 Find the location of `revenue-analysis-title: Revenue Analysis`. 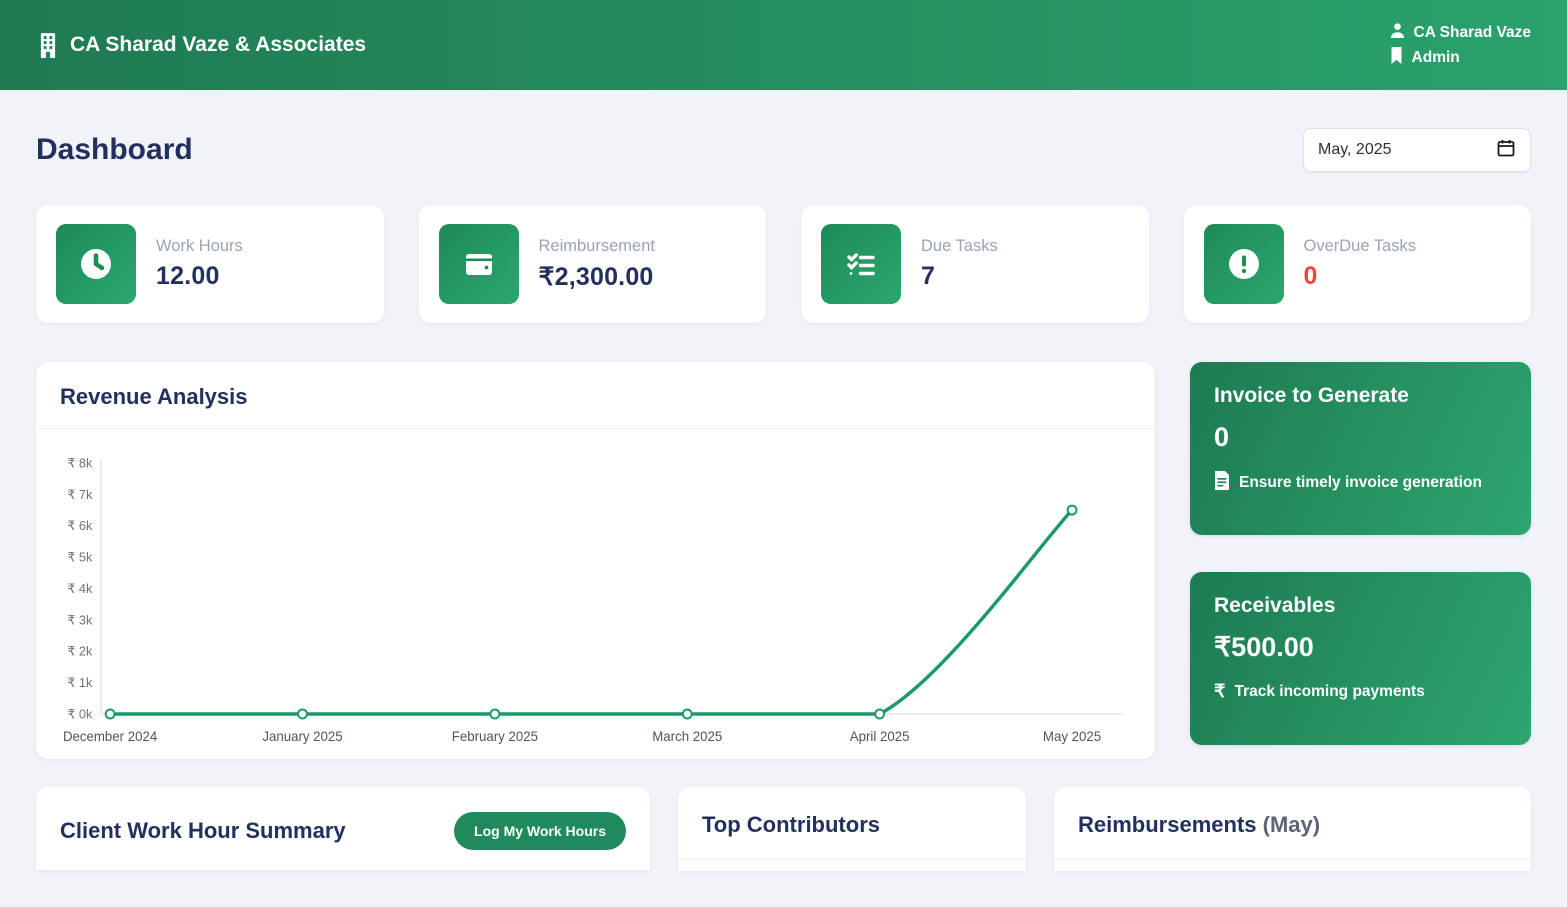

revenue-analysis-title: Revenue Analysis is located at coordinates (595, 395).